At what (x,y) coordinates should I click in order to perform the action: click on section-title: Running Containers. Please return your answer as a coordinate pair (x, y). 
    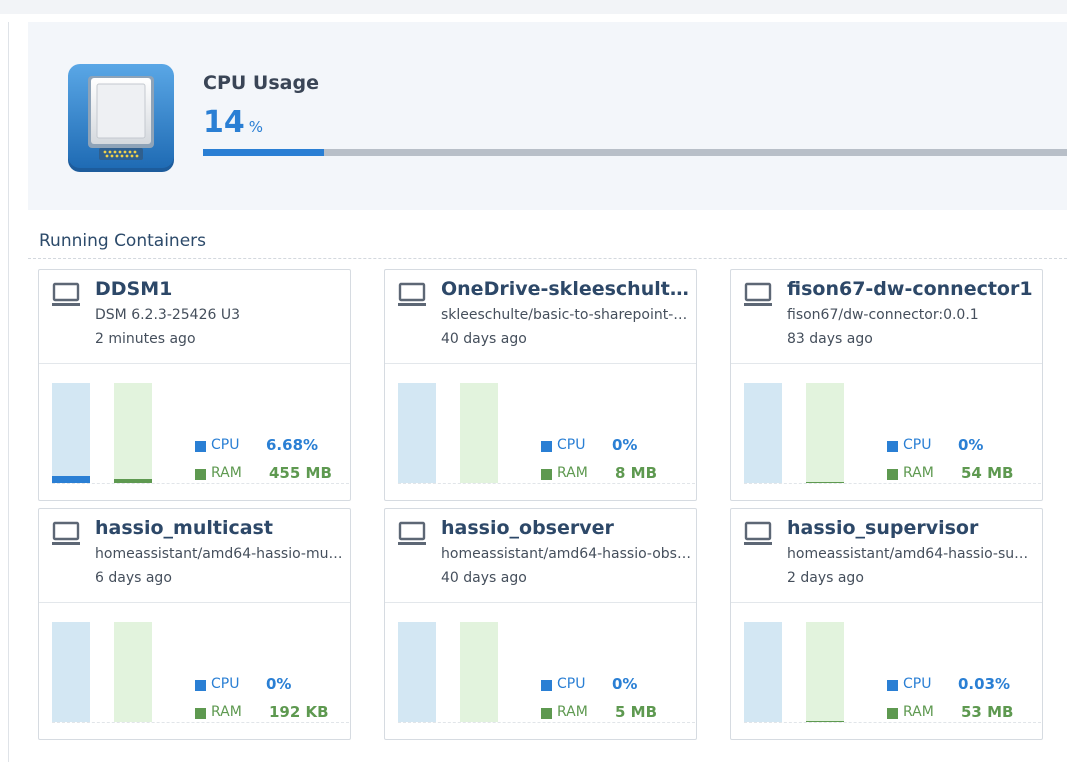
    Looking at the image, I should click on (122, 241).